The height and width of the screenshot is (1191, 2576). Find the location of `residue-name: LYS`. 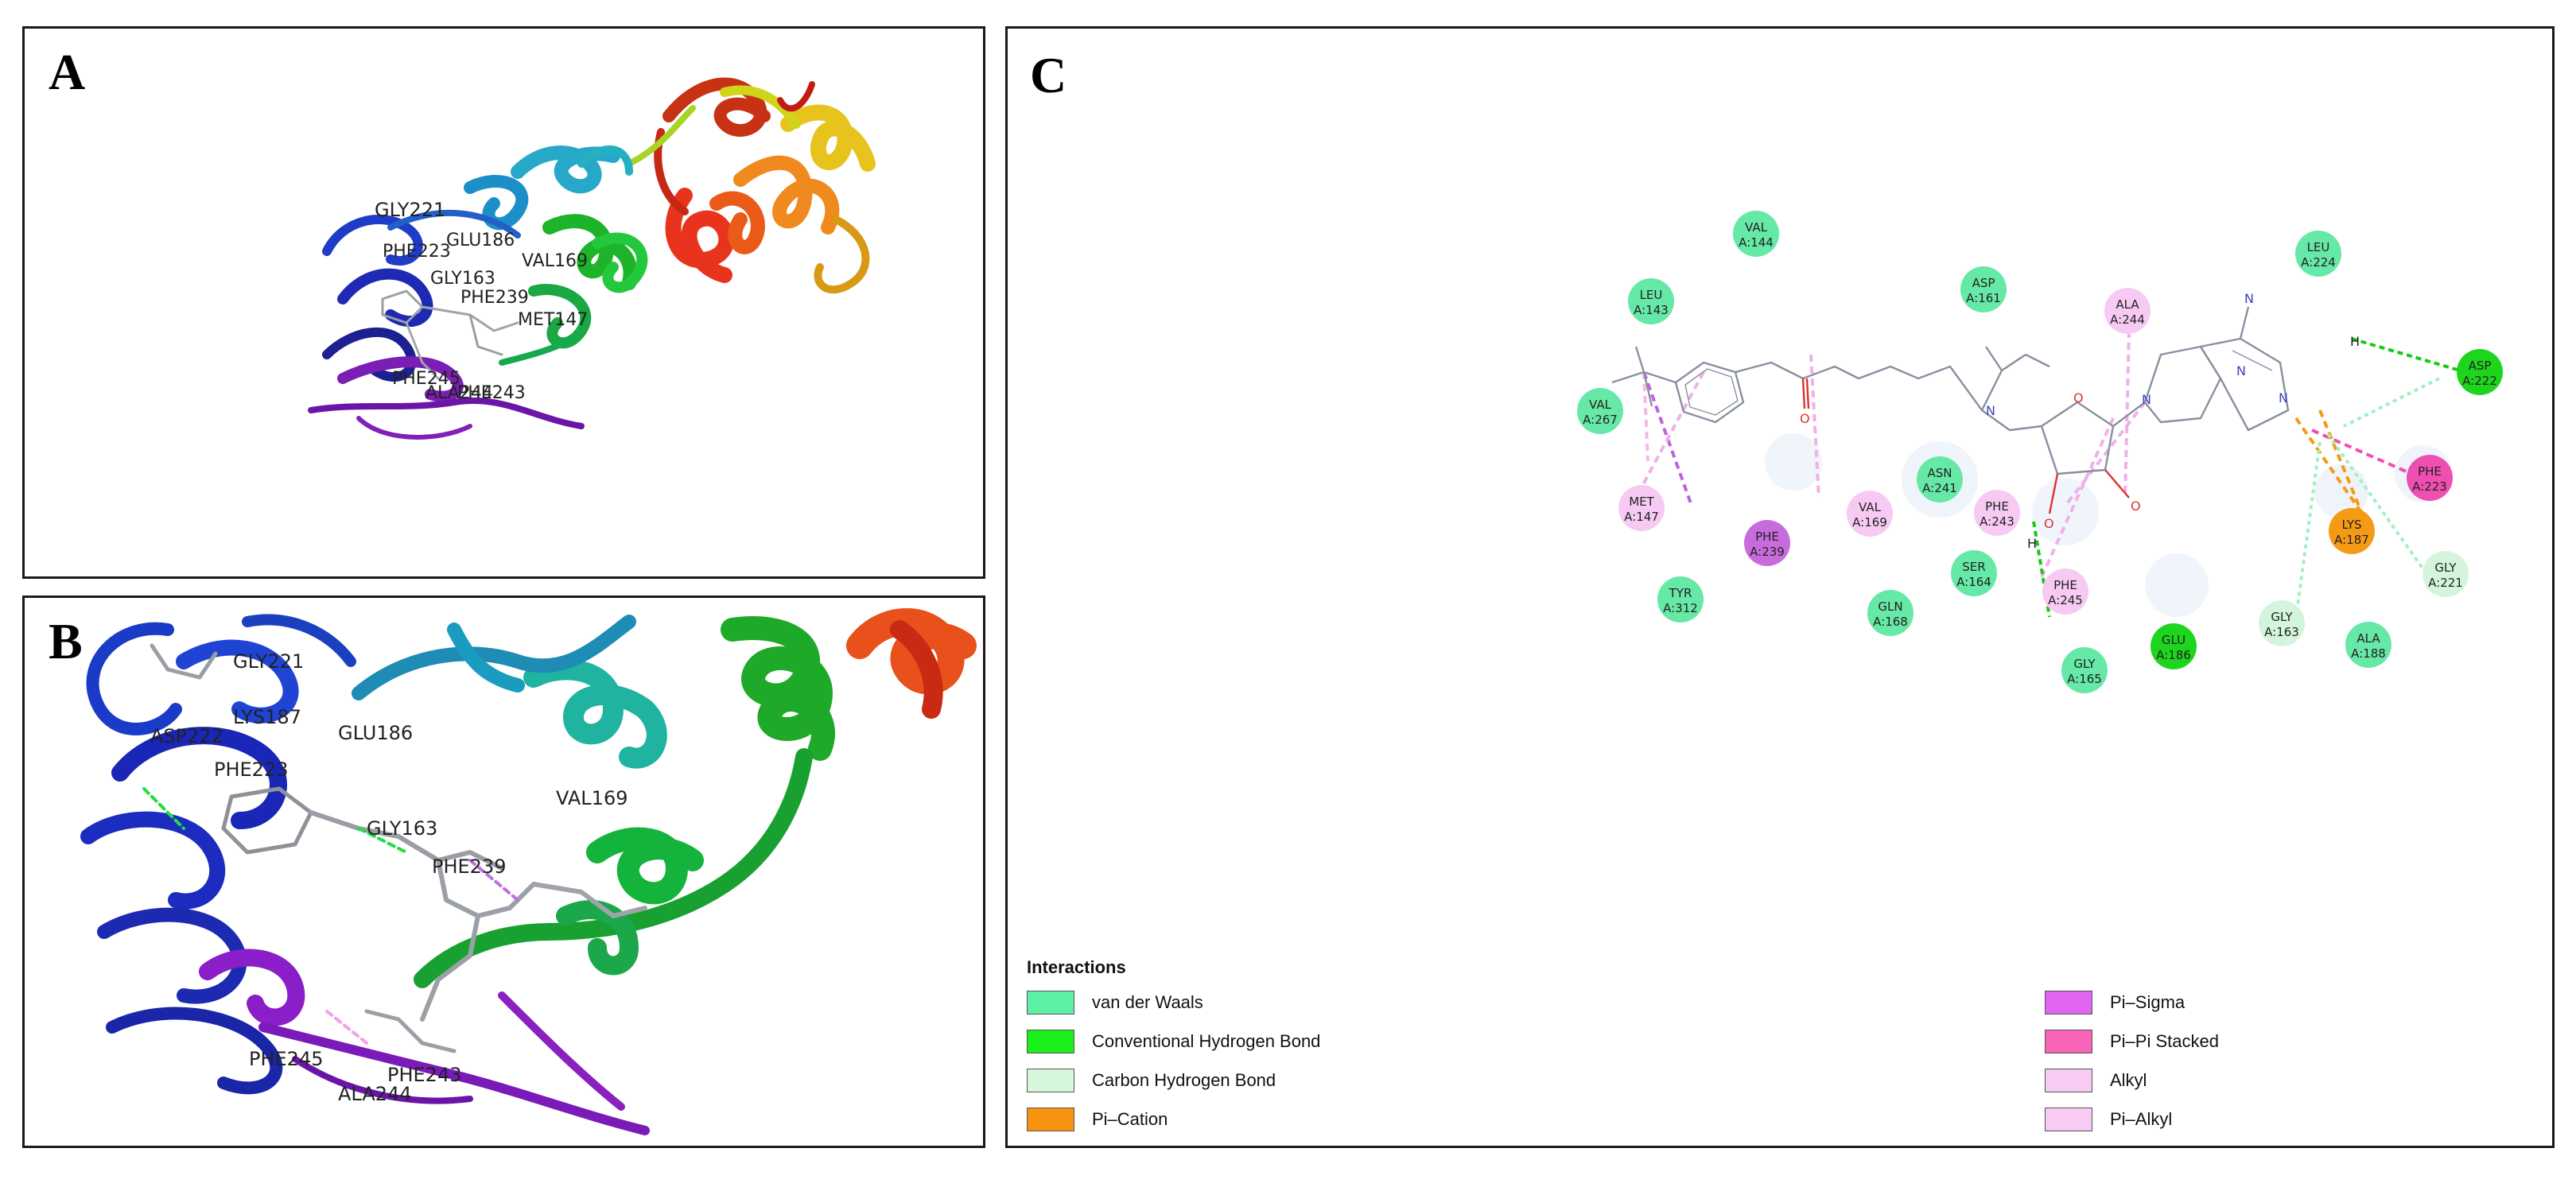

residue-name: LYS is located at coordinates (2351, 525).